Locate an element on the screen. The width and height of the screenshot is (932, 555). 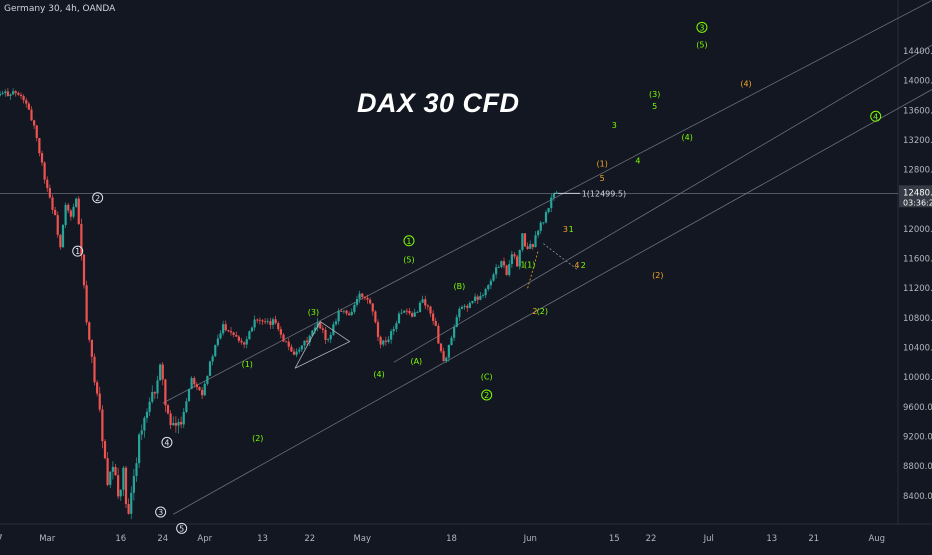
time-tick-label: 13 is located at coordinates (262, 539).